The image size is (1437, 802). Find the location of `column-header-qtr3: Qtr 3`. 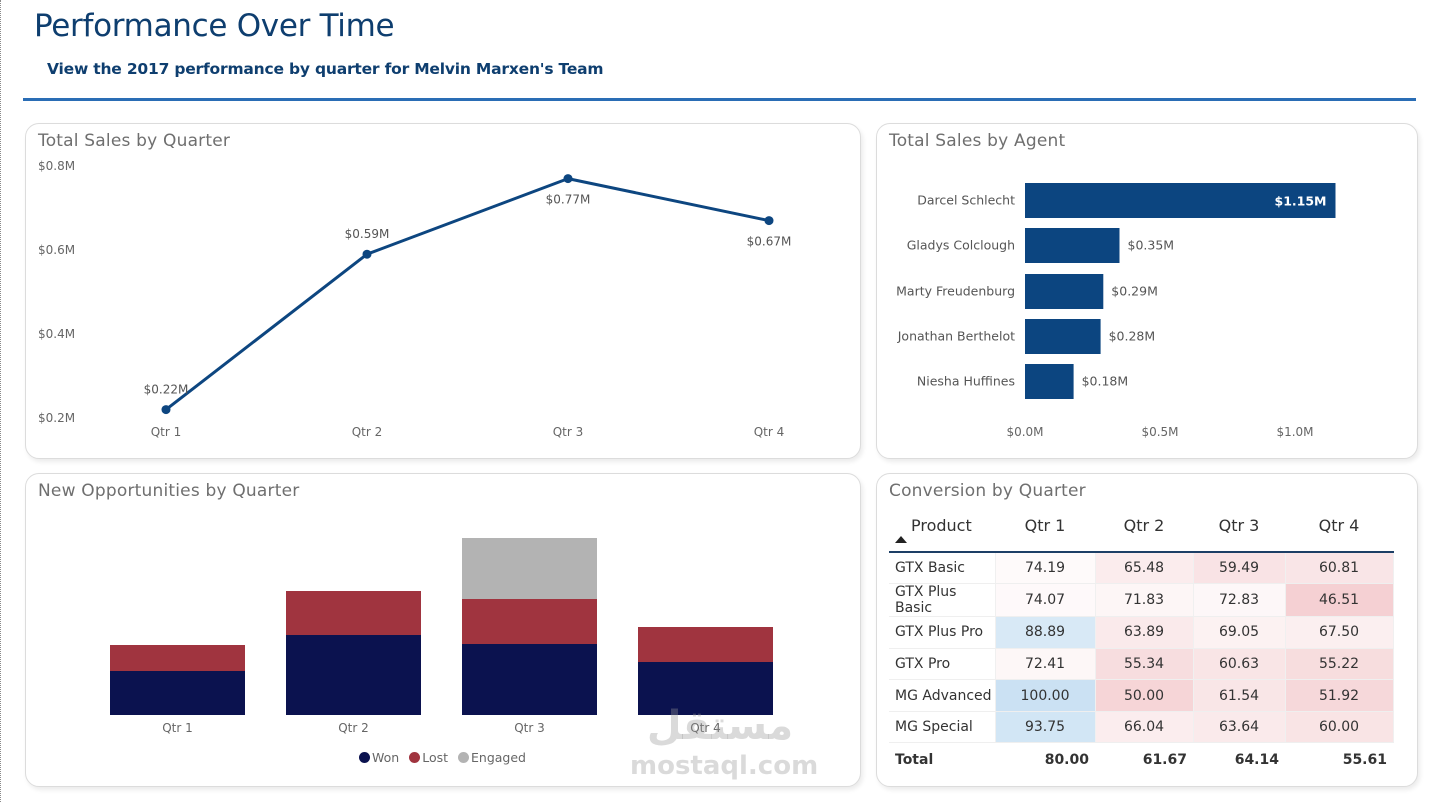

column-header-qtr3: Qtr 3 is located at coordinates (1239, 525).